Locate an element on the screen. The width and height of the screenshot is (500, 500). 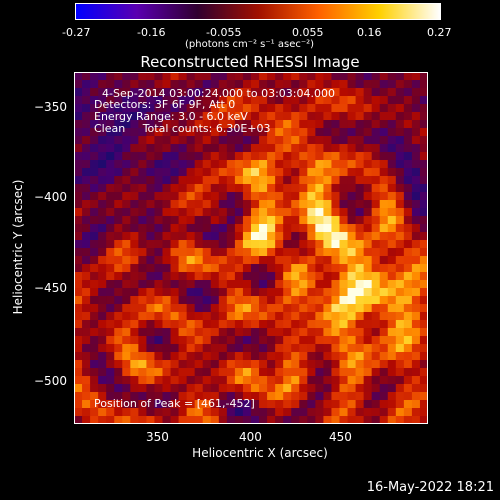
peak-position: Position of Peak = [461,-452] is located at coordinates (174, 403).